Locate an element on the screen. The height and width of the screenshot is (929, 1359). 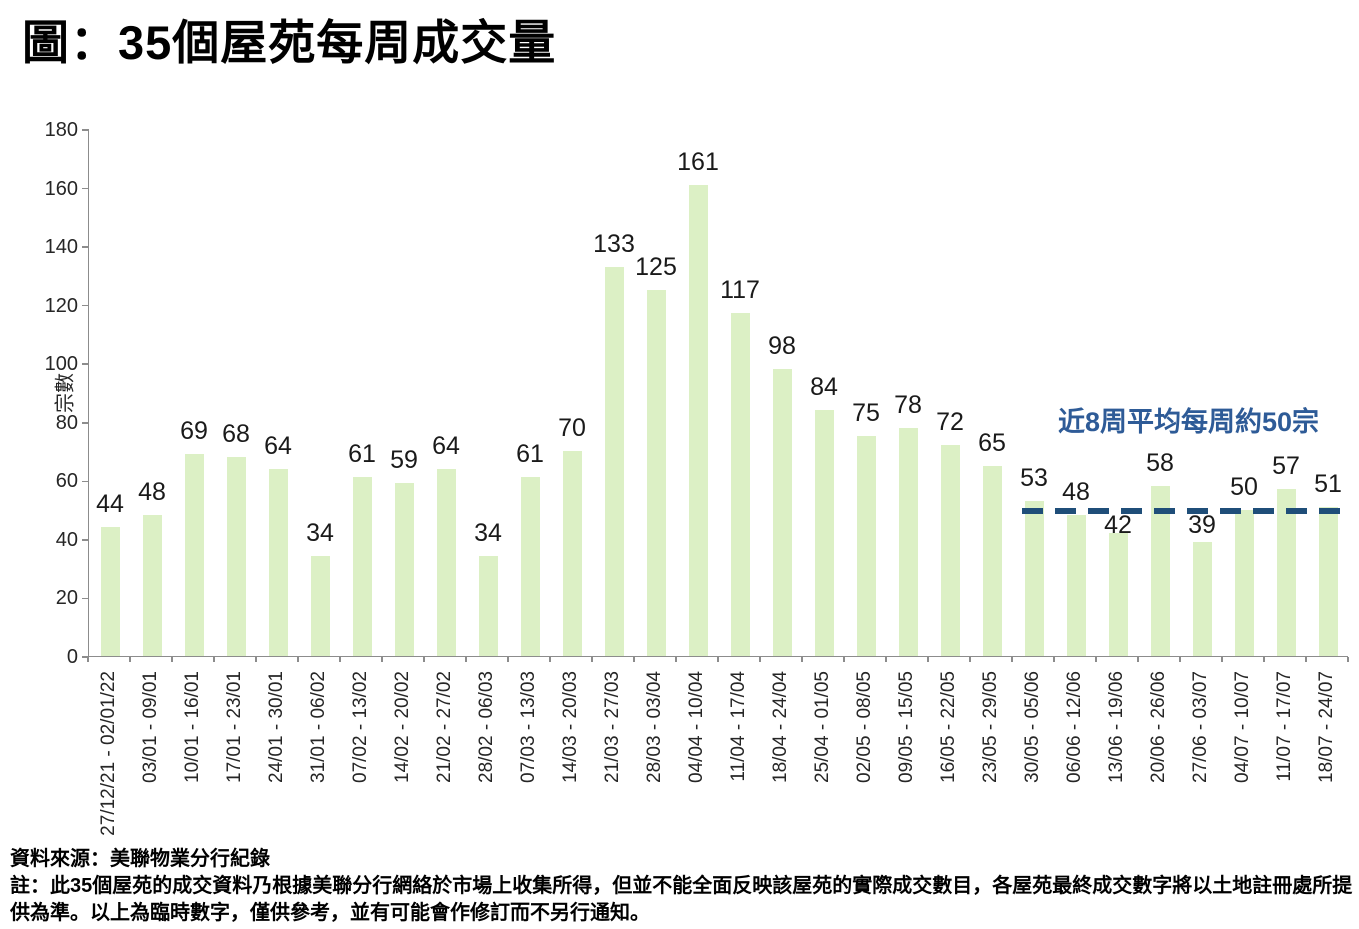
y-tick-label: 160 is located at coordinates (61, 188).